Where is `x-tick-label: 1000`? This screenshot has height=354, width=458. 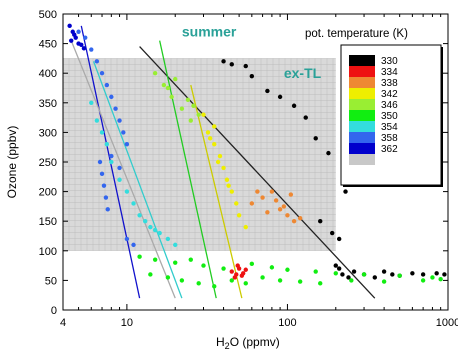
x-tick-label: 1000 is located at coordinates (447, 323).